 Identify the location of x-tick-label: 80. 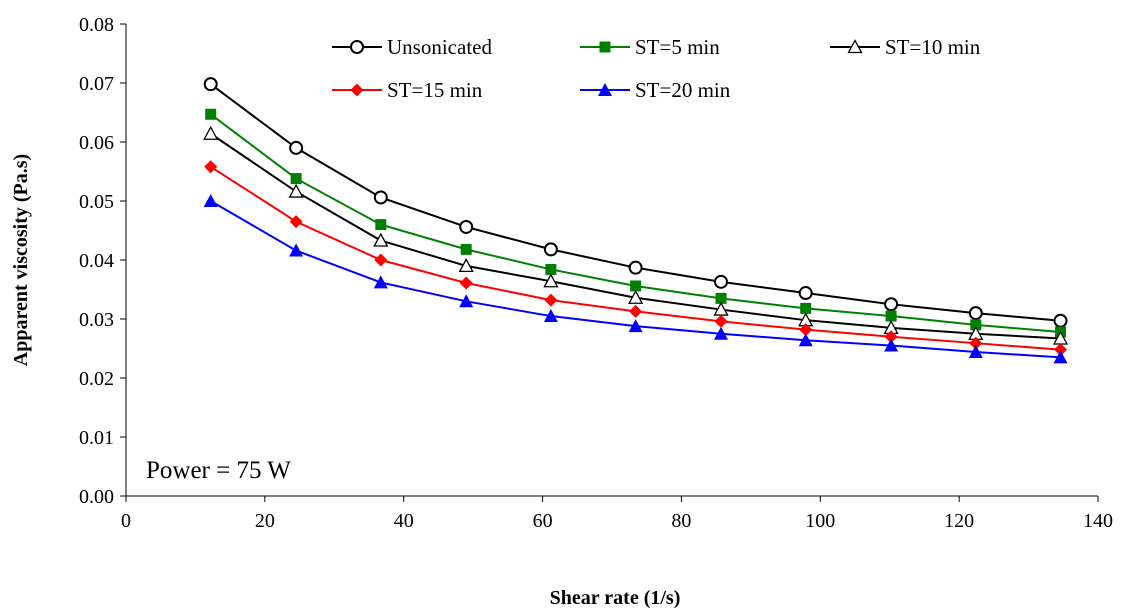
(681, 521).